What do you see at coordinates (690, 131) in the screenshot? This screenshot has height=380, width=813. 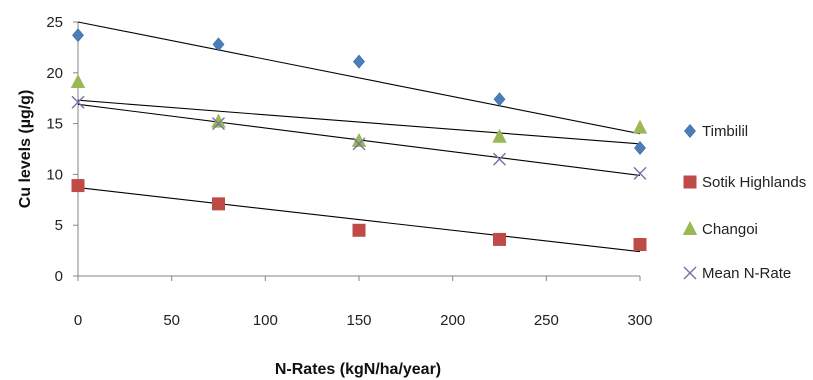 I see `legend-marker-timbilil` at bounding box center [690, 131].